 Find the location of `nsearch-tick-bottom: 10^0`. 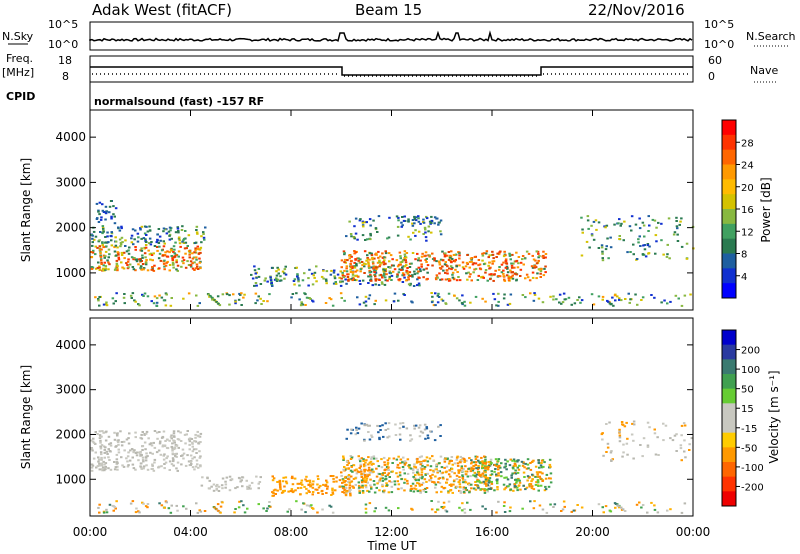

nsearch-tick-bottom: 10^0 is located at coordinates (719, 44).